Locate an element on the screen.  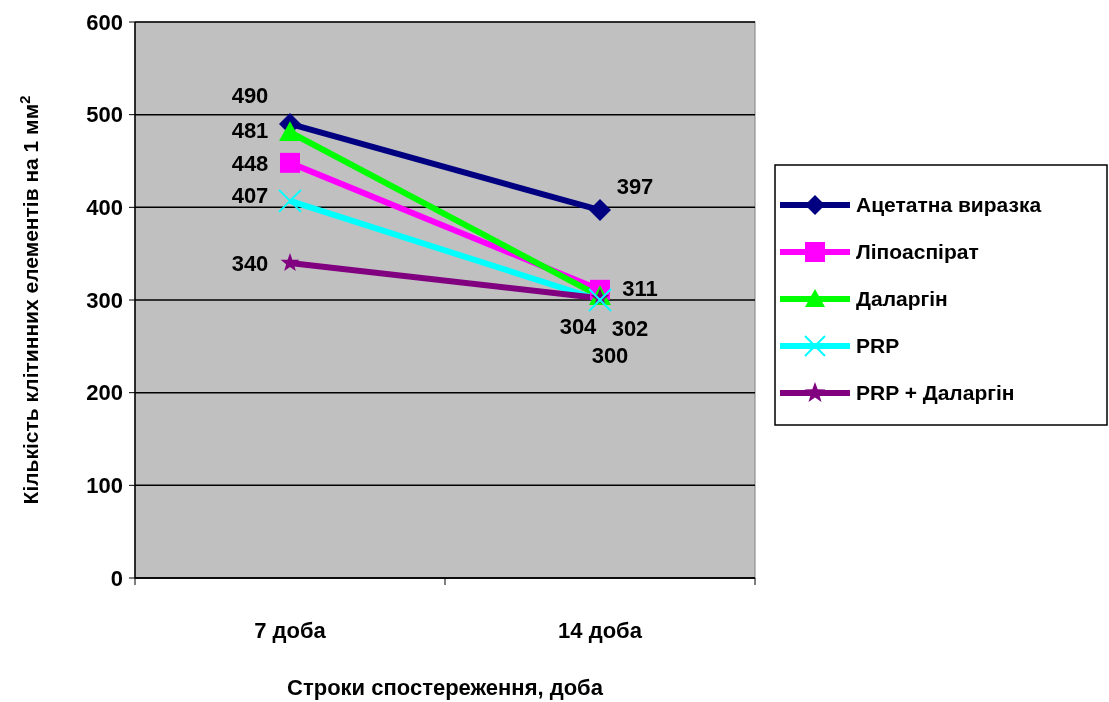
data-label: 311 is located at coordinates (640, 288).